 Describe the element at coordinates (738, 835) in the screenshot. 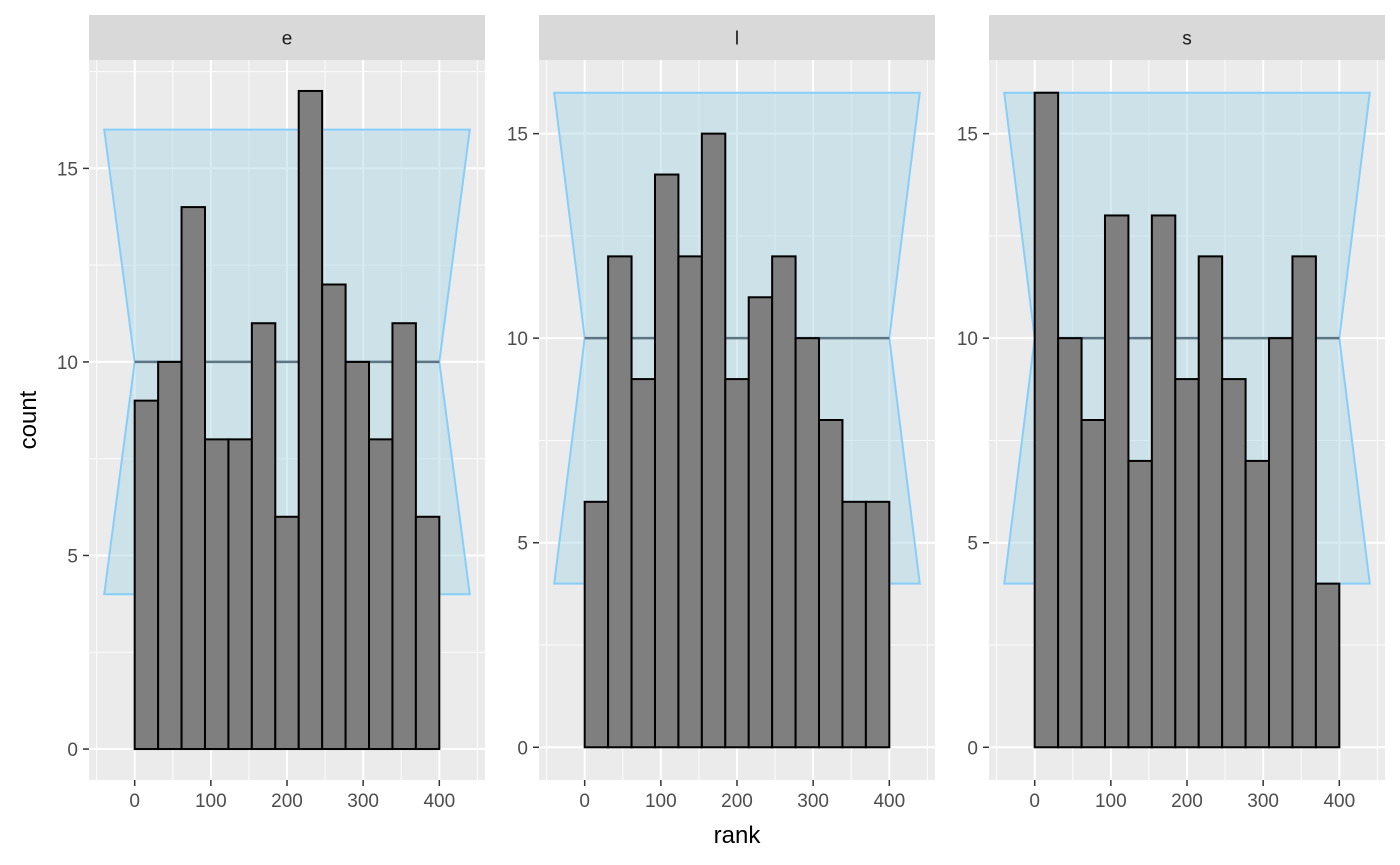

I see `x-axis-title: rank` at that location.